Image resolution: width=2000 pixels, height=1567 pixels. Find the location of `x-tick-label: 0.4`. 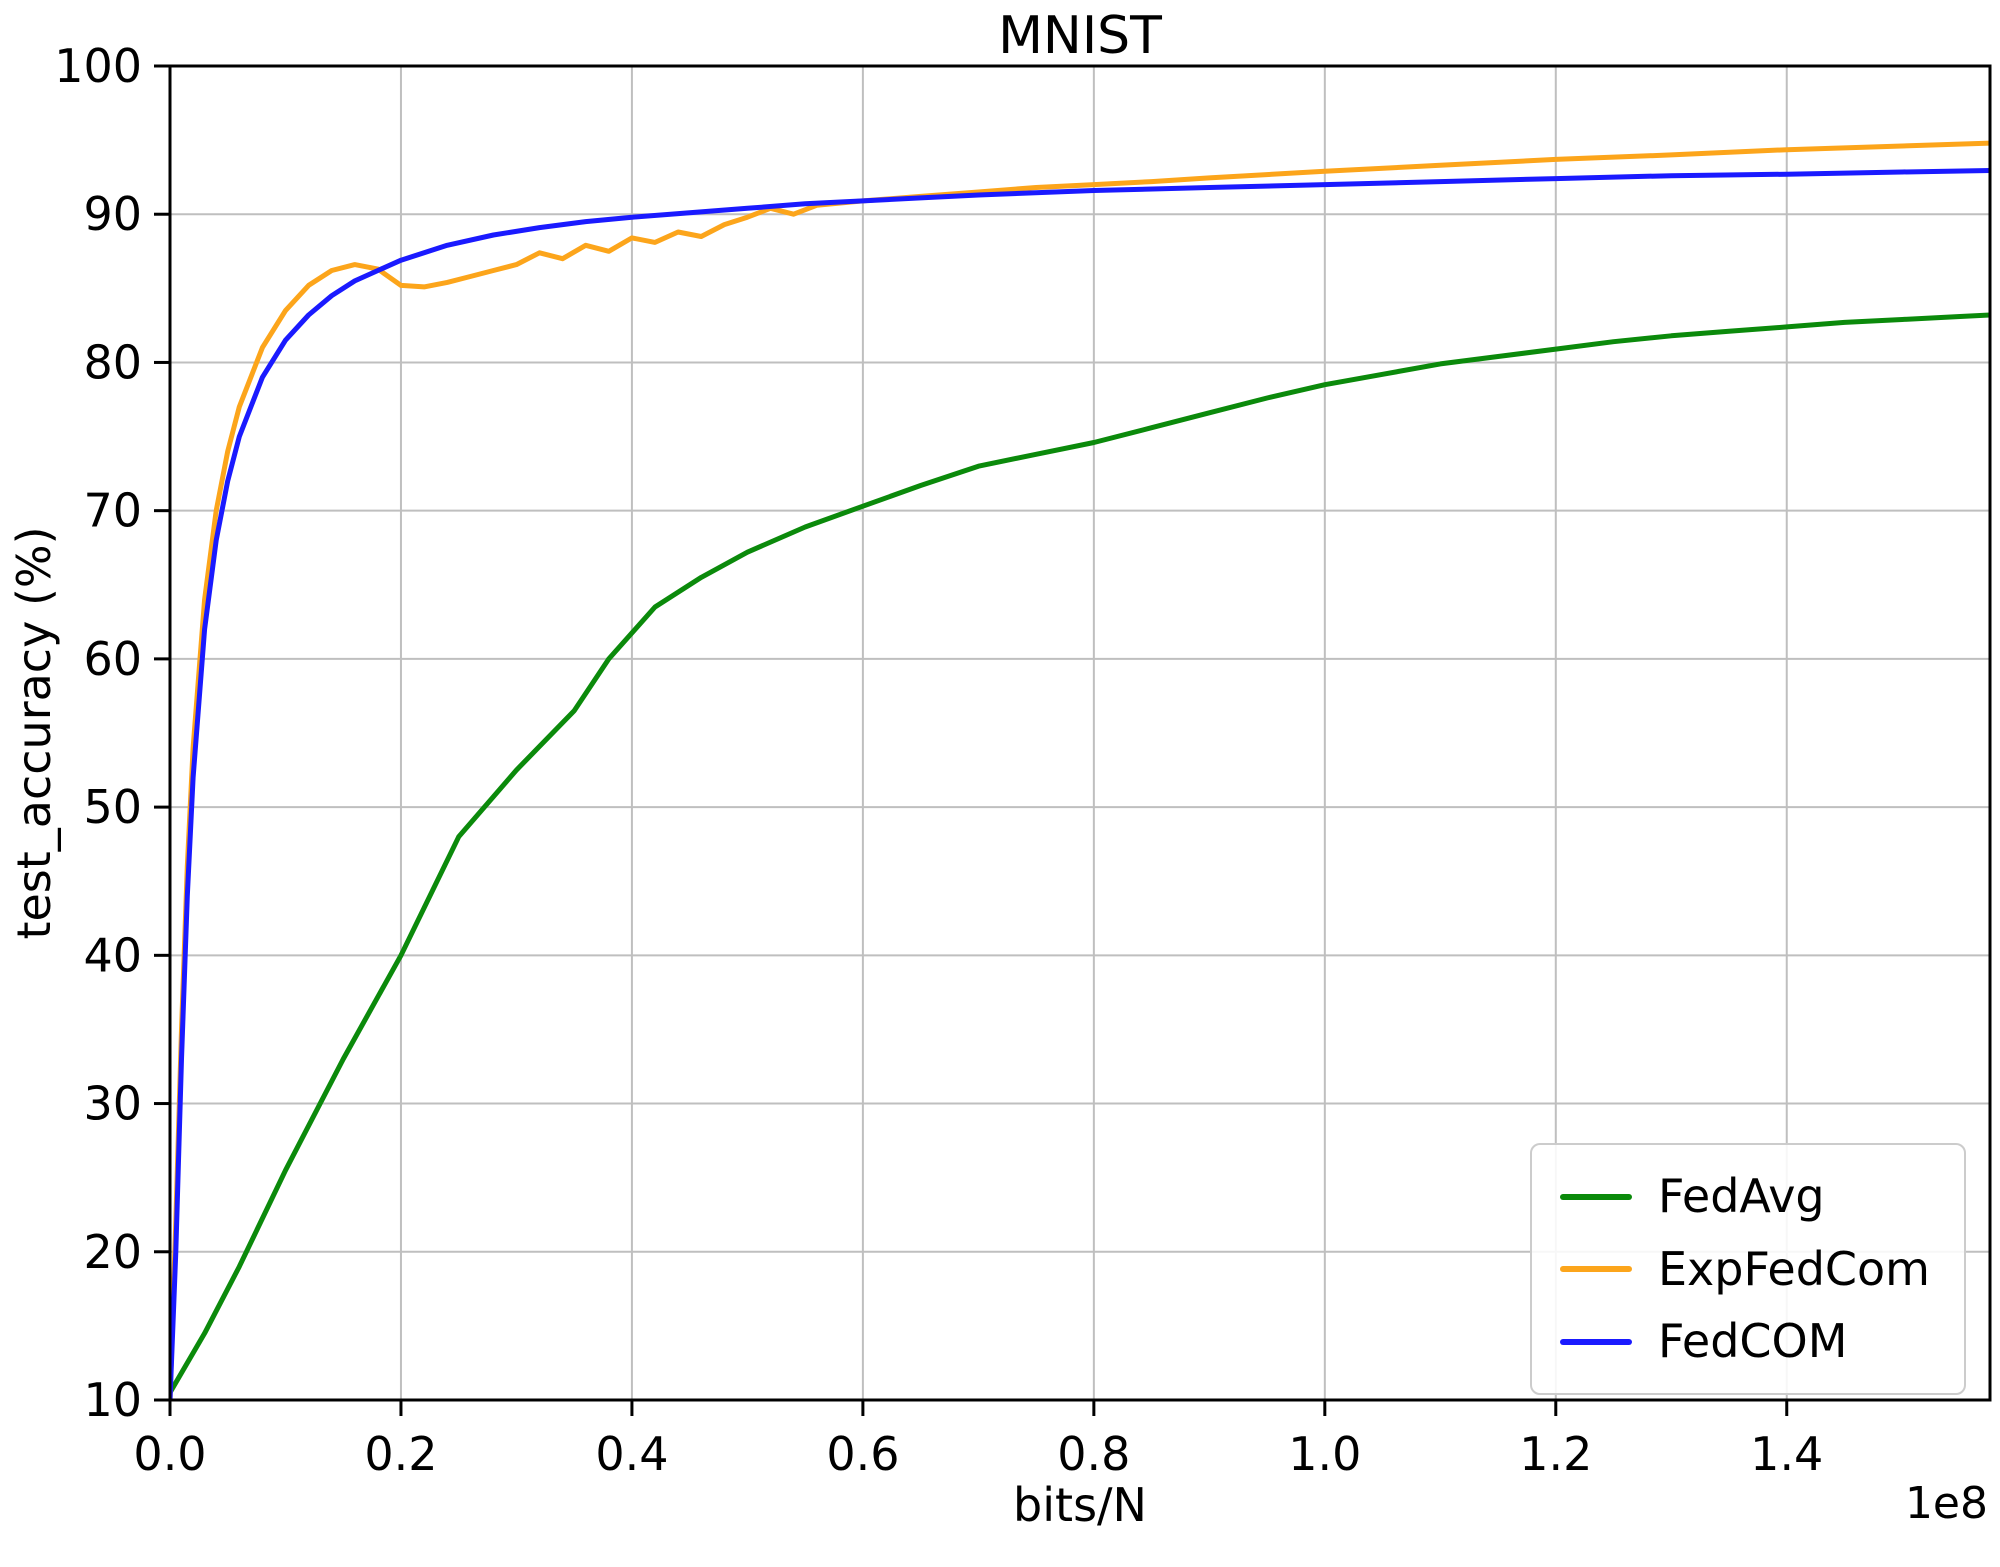

x-tick-label: 0.4 is located at coordinates (631, 1454).